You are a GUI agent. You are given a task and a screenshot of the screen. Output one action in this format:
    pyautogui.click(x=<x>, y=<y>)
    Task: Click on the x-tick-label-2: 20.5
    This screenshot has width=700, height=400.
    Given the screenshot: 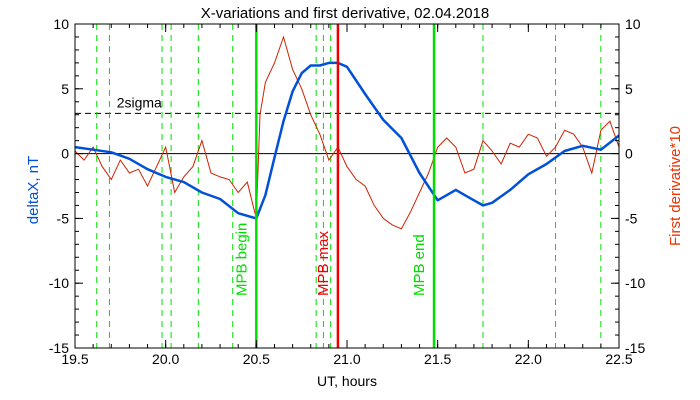 What is the action you would take?
    pyautogui.click(x=256, y=359)
    